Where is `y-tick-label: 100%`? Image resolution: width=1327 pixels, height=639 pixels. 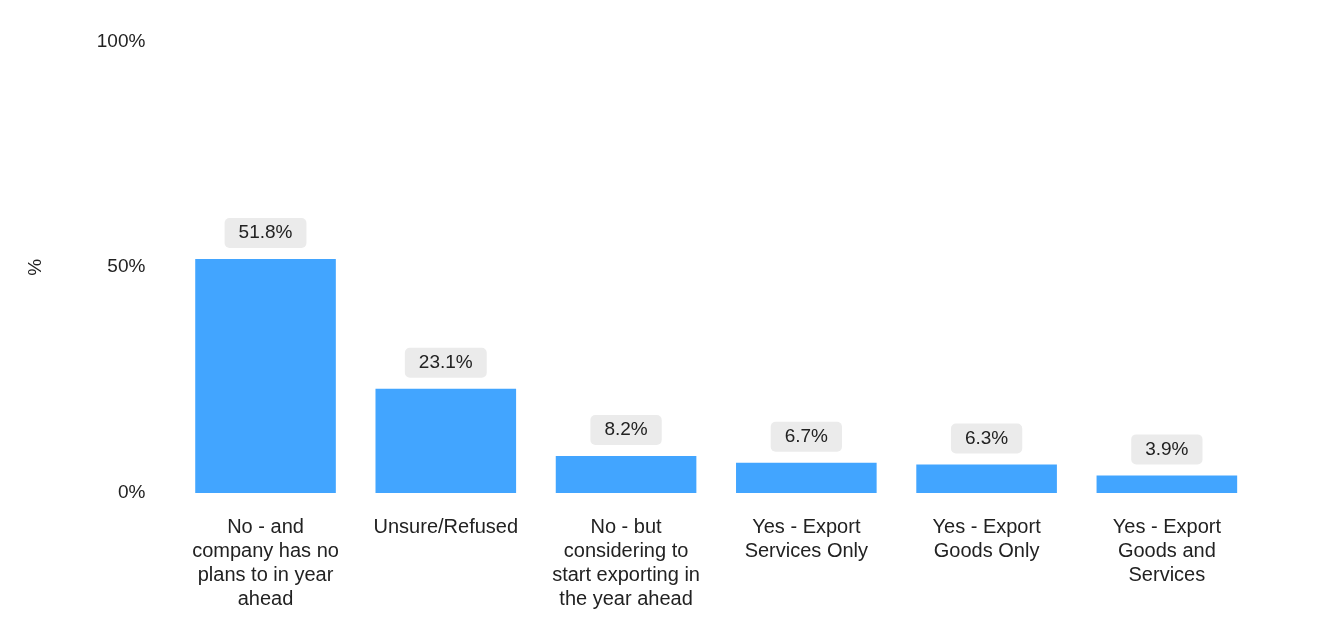
y-tick-label: 100% is located at coordinates (121, 40).